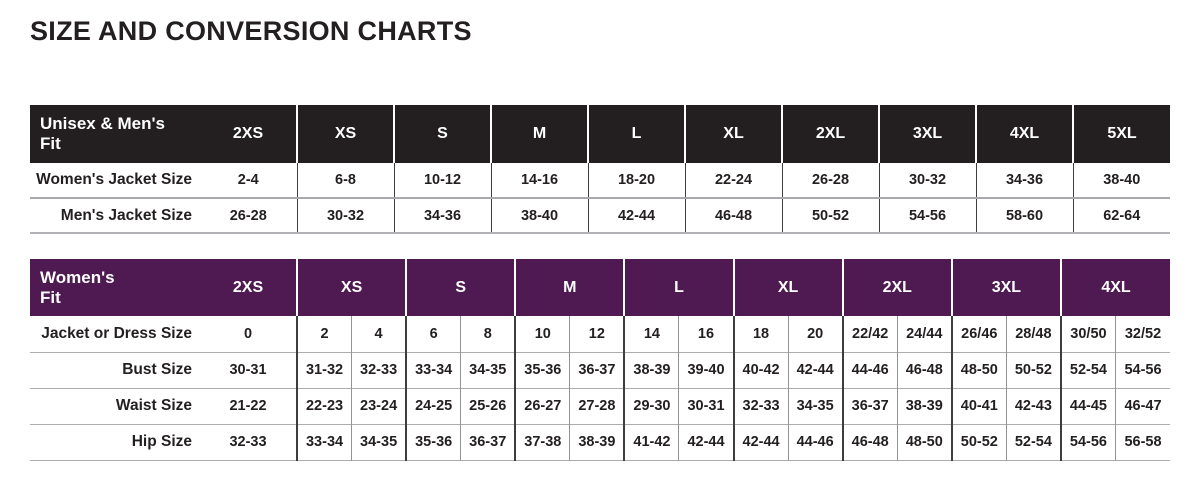  I want to click on row-label: Men's Jacket Size, so click(115, 215).